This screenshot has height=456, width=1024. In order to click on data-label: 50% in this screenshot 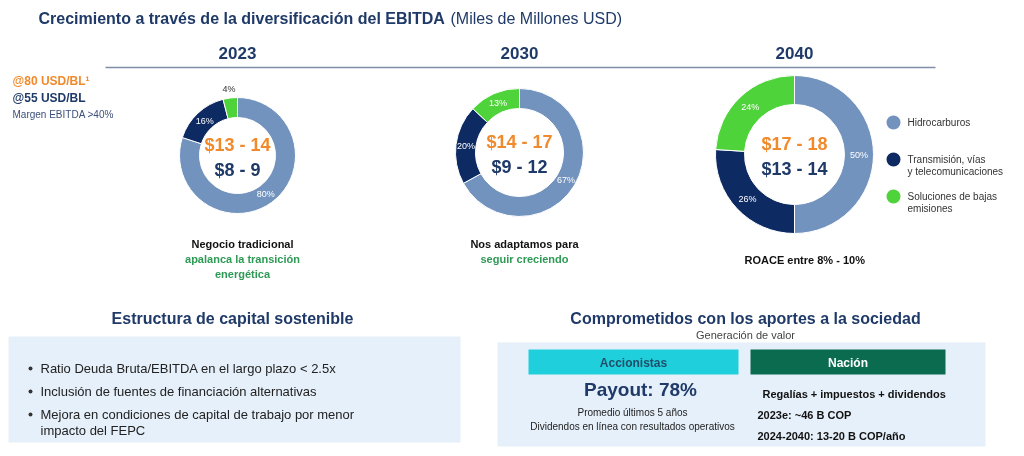, I will do `click(859, 154)`.